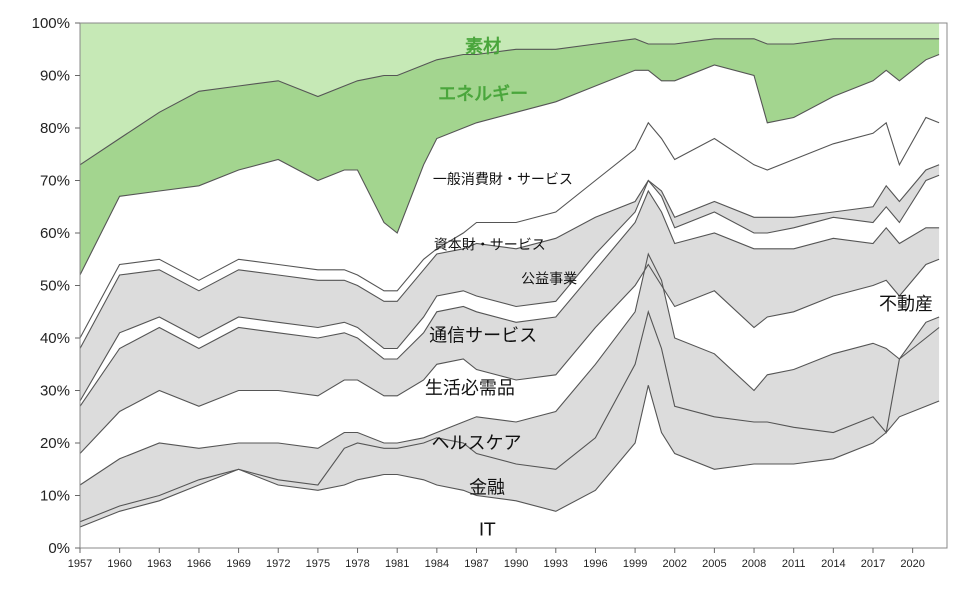  What do you see at coordinates (397, 564) in the screenshot?
I see `x-tick-label: 1981` at bounding box center [397, 564].